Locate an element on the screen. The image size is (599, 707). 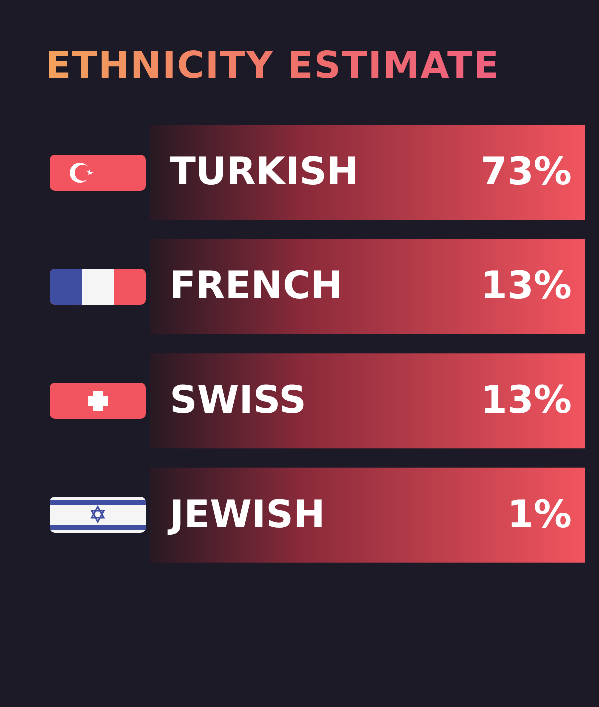
category-label: SWISS is located at coordinates (238, 400).